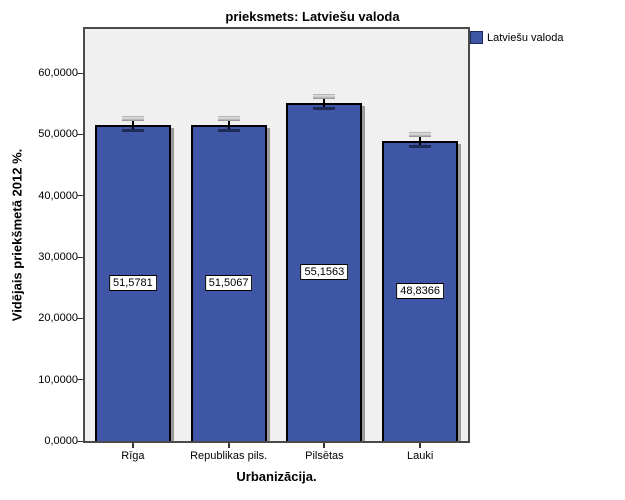  What do you see at coordinates (476, 37) in the screenshot?
I see `legend-color-swatch` at bounding box center [476, 37].